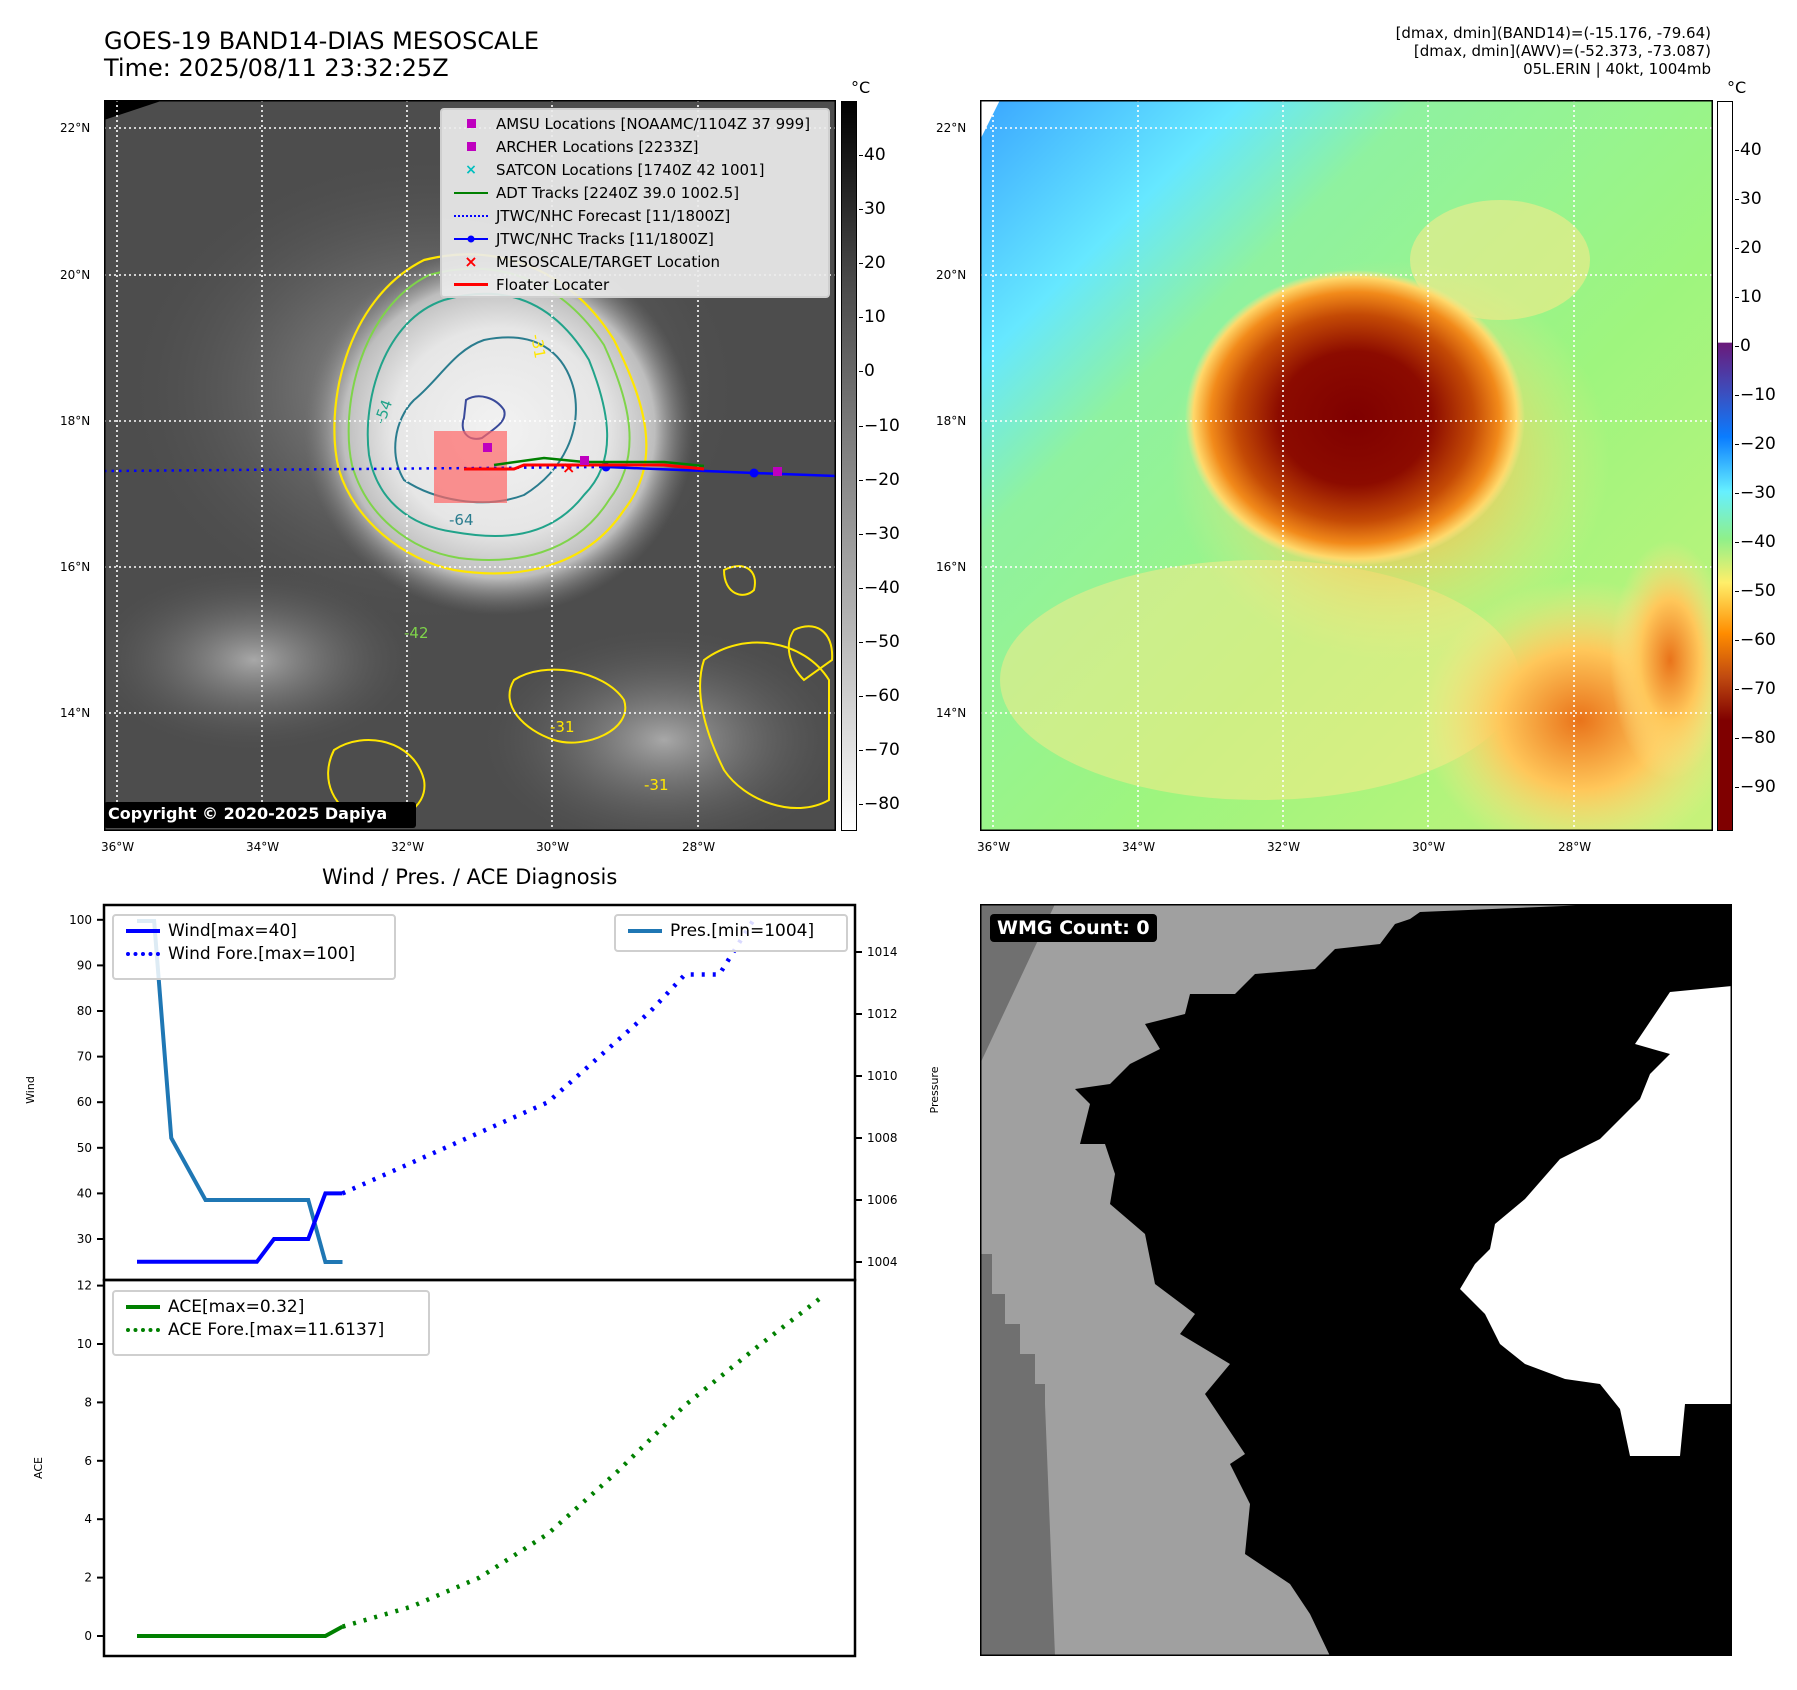 The height and width of the screenshot is (1690, 1797). I want to click on pressure-legend: Pres.[min=1004], so click(731, 933).